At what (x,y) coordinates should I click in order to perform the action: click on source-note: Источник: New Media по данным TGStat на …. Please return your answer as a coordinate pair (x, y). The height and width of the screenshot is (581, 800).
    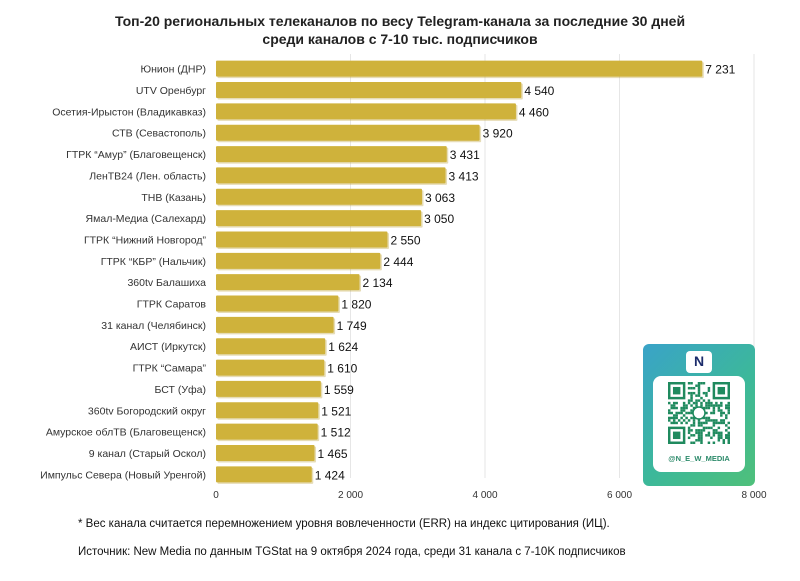
    Looking at the image, I should click on (352, 552).